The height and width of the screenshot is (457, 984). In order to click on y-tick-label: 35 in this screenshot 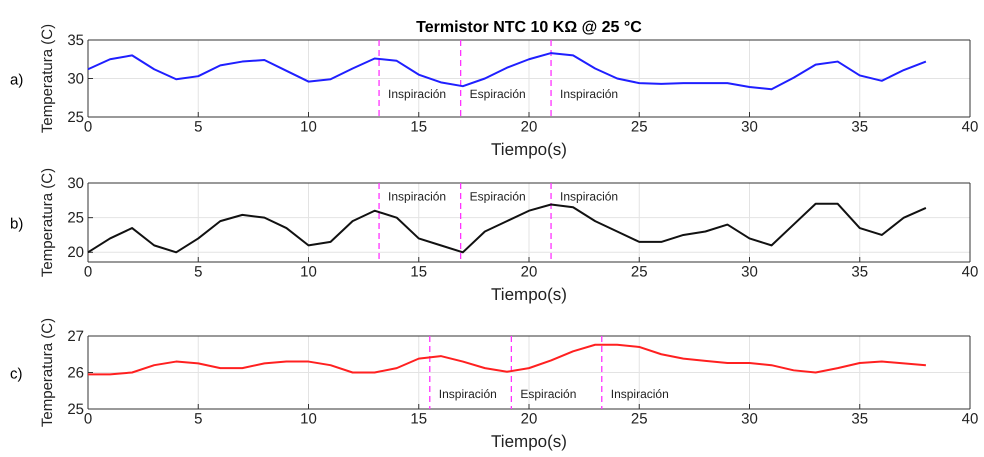, I will do `click(75, 40)`.